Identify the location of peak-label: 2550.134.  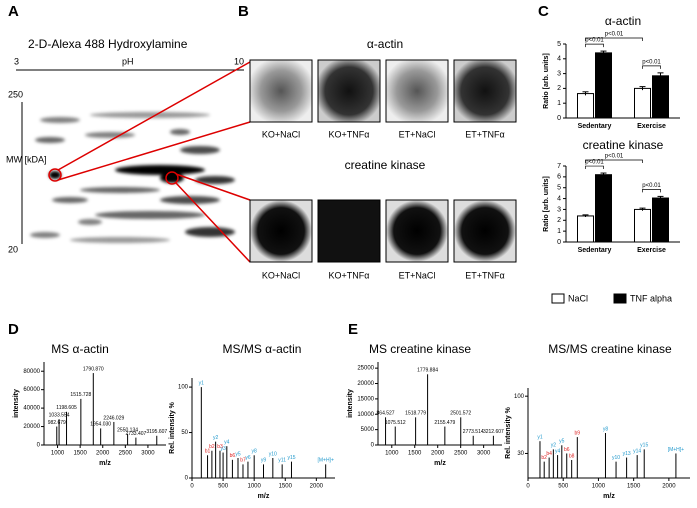
(127, 430).